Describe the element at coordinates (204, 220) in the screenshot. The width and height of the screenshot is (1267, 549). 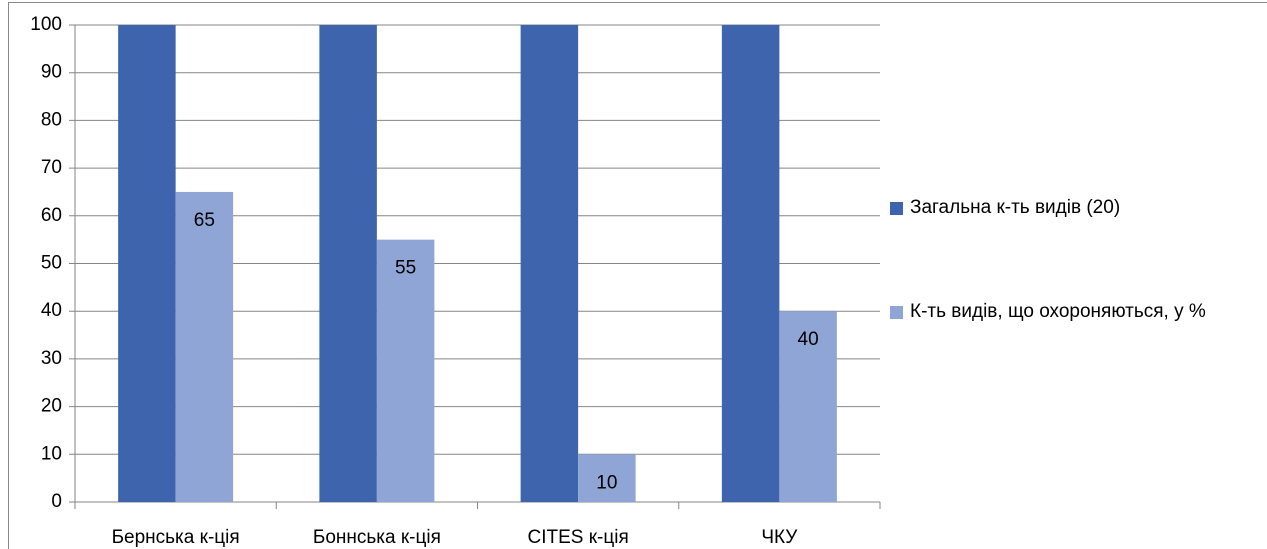
I see `data-label: 65` at that location.